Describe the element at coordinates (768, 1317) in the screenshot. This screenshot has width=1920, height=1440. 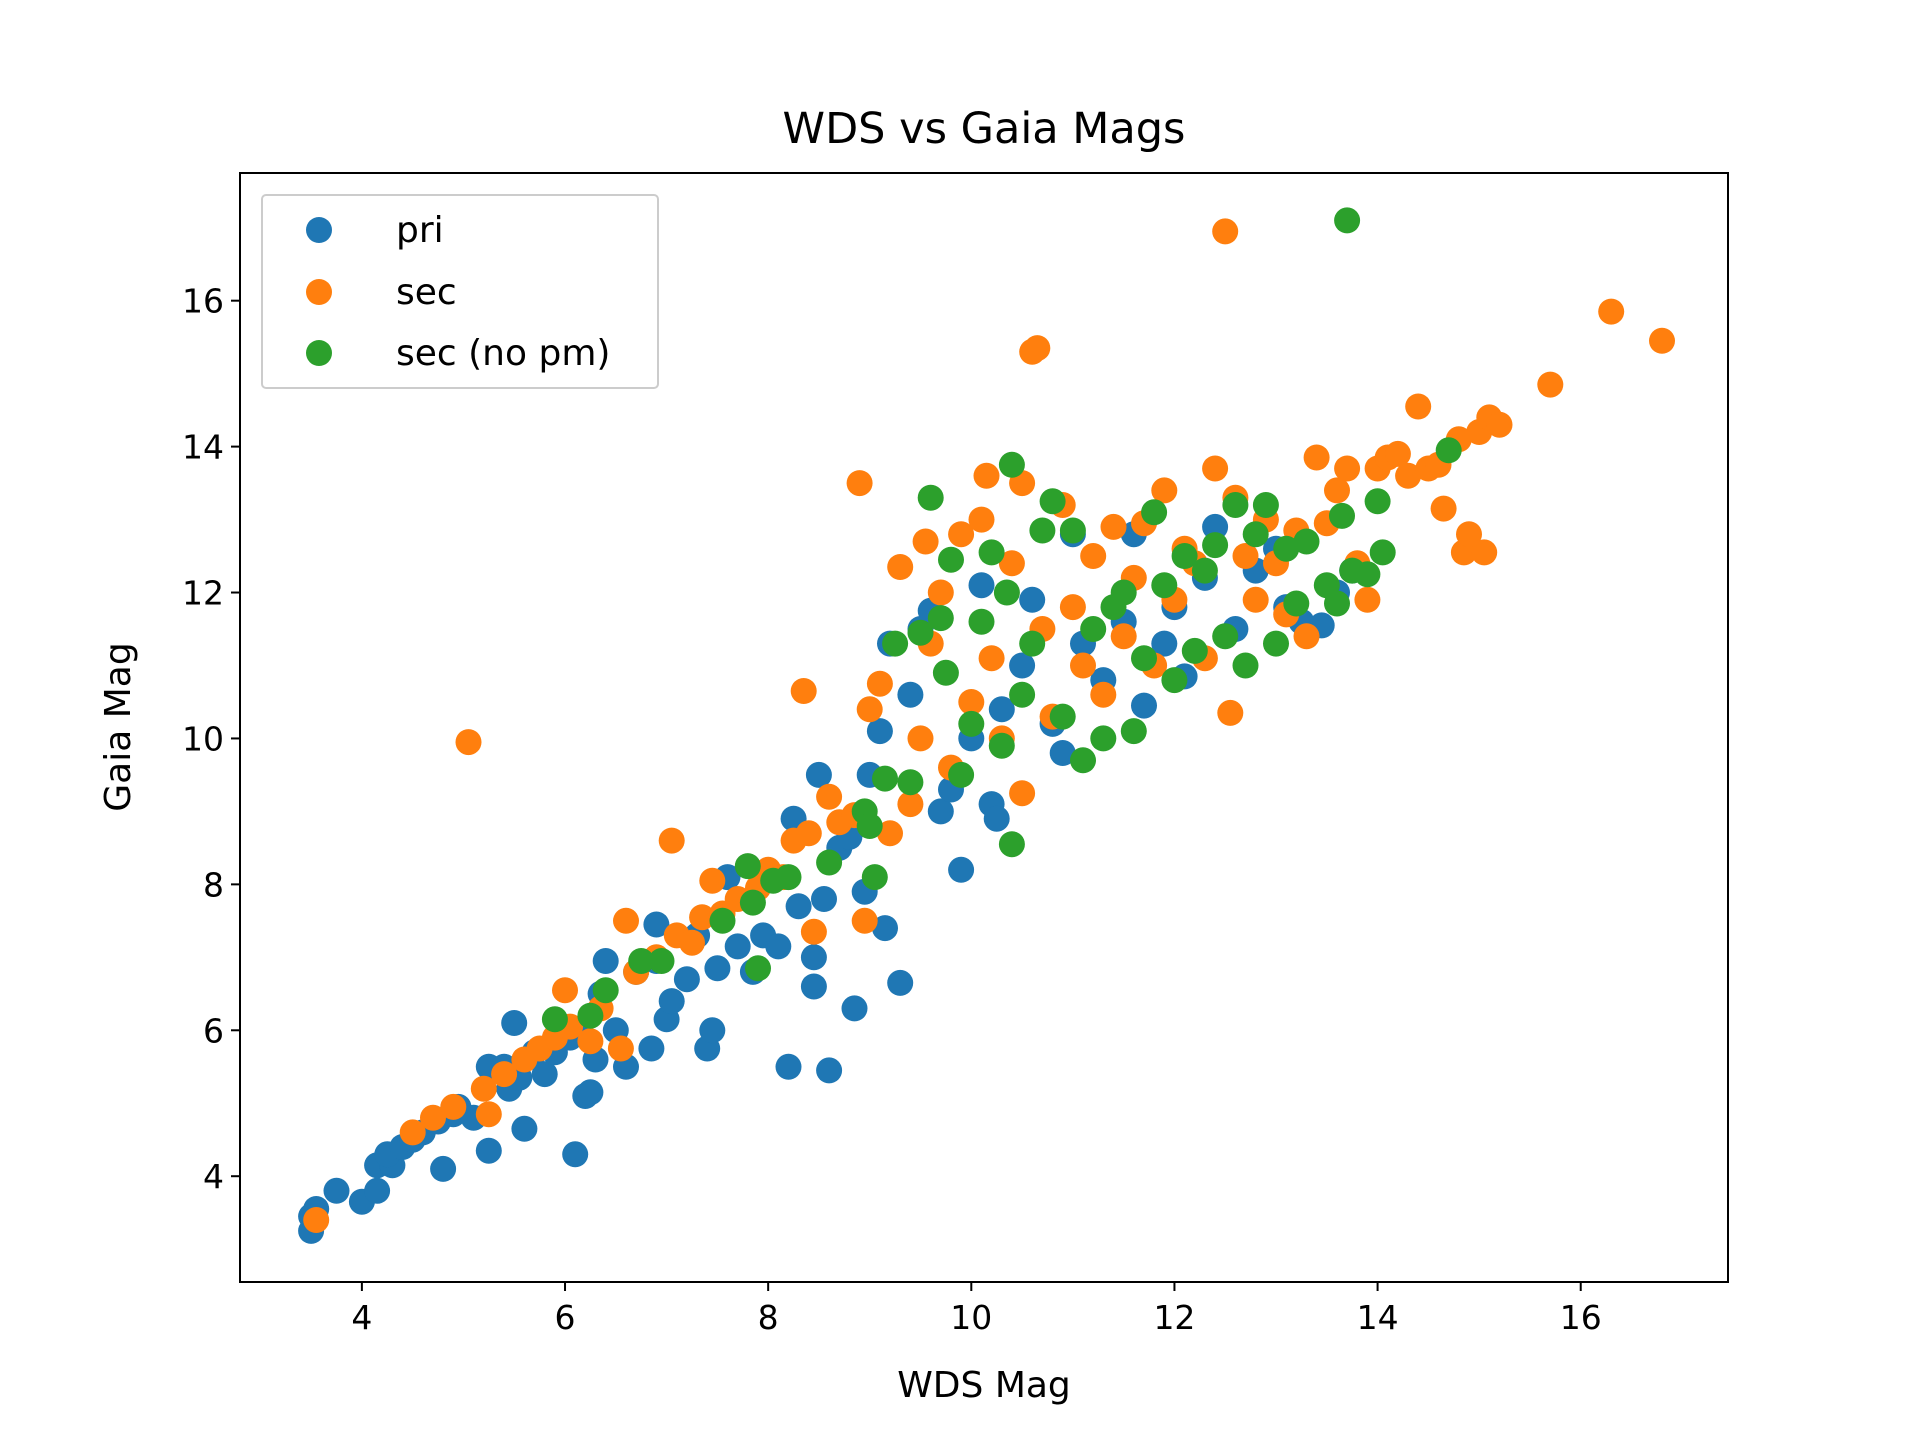
I see `x-tick-label: 8` at that location.